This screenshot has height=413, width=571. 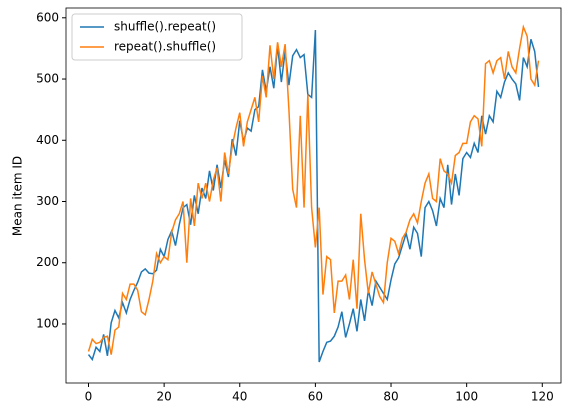 What do you see at coordinates (165, 47) in the screenshot?
I see `legend-label: repeat().shuffle()` at bounding box center [165, 47].